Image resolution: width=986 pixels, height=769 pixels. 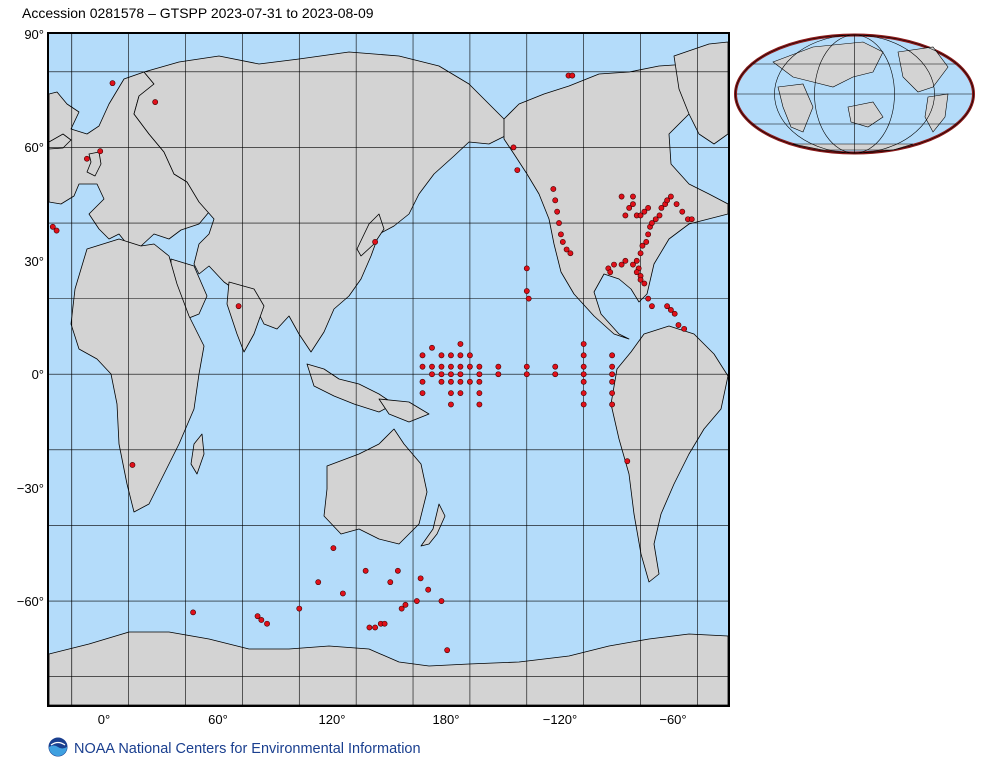 I want to click on noaa-logo-icon, so click(x=58, y=749).